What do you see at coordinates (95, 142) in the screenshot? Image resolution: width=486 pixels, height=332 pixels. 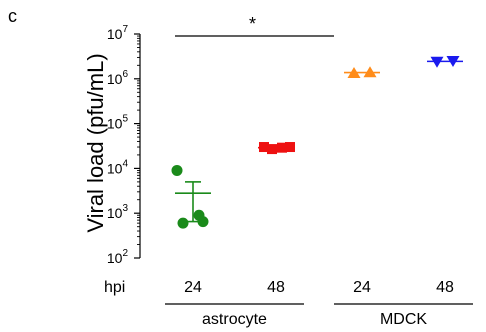 I see `y-axis-label: Viral load (pfu/mL)` at bounding box center [95, 142].